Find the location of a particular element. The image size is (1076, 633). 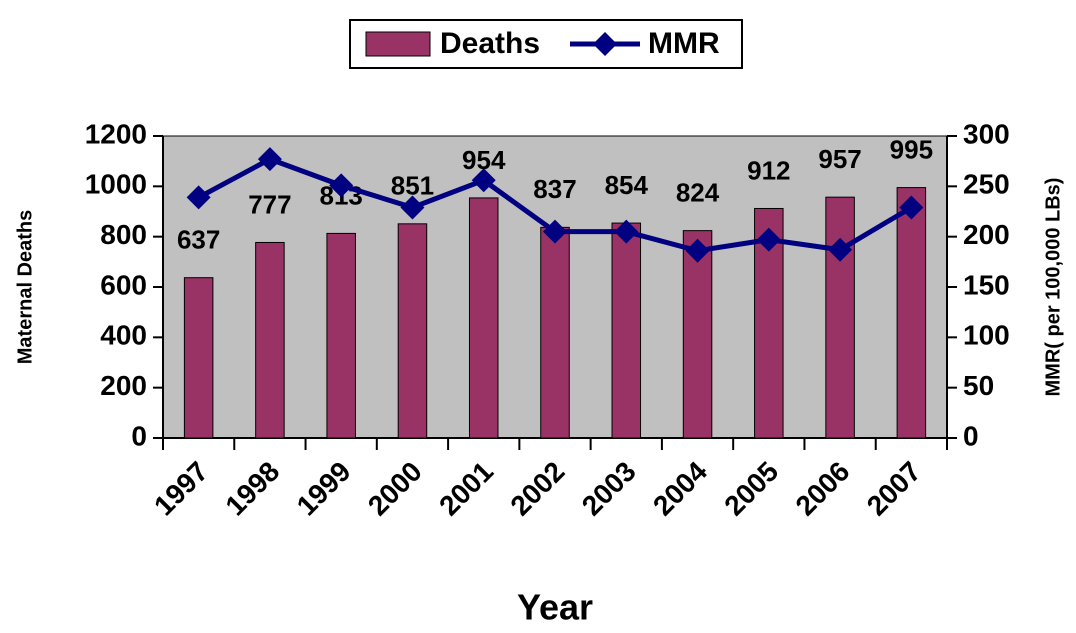

y-tick-label: 200 is located at coordinates (123, 385).